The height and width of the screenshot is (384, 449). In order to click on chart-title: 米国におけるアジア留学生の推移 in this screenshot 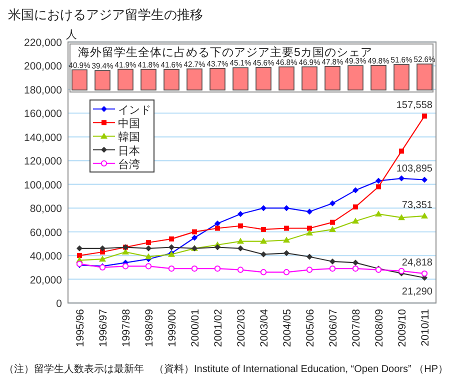, I will do `click(105, 14)`.